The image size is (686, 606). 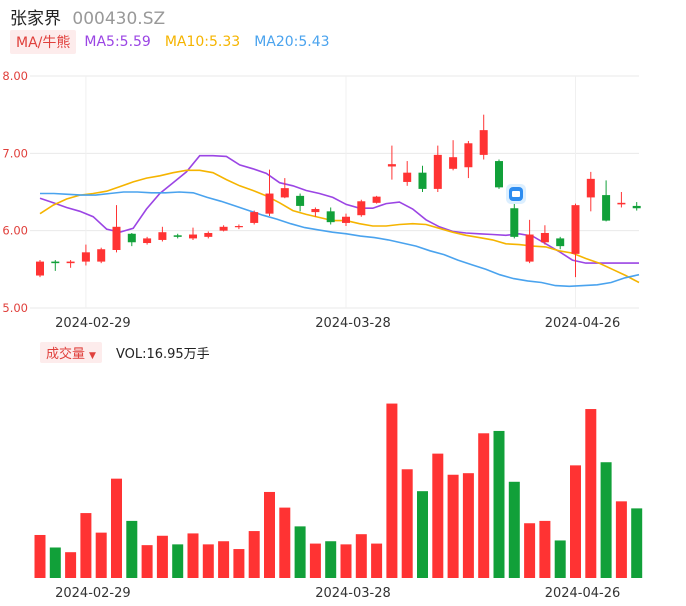 What do you see at coordinates (119, 19) in the screenshot?
I see `stock-code: 000430.SZ` at bounding box center [119, 19].